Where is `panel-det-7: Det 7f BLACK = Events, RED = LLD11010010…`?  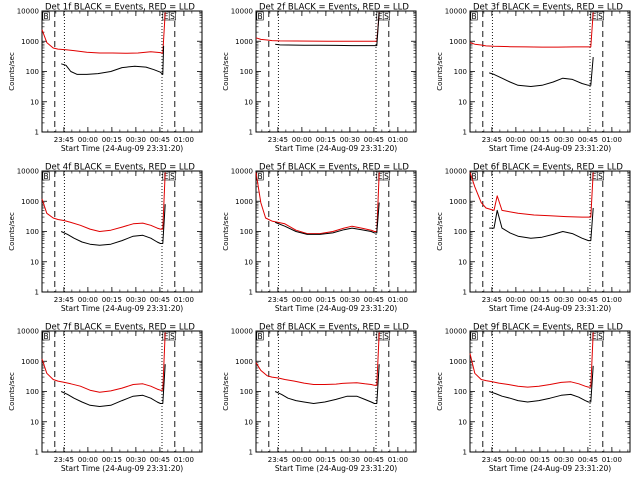 panel-det-7: Det 7f BLACK = Events, RED = LLD11010010… is located at coordinates (105, 398).